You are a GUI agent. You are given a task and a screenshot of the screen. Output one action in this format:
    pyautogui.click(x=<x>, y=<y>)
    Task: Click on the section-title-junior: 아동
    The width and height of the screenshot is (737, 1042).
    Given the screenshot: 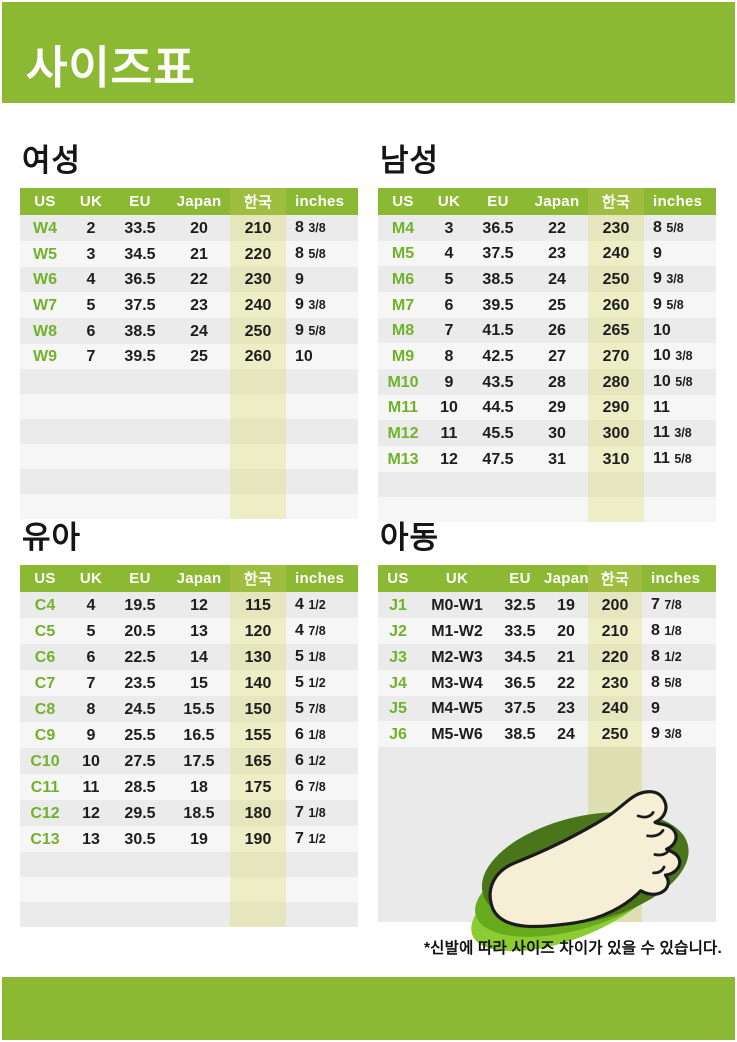 What is the action you would take?
    pyautogui.click(x=410, y=537)
    